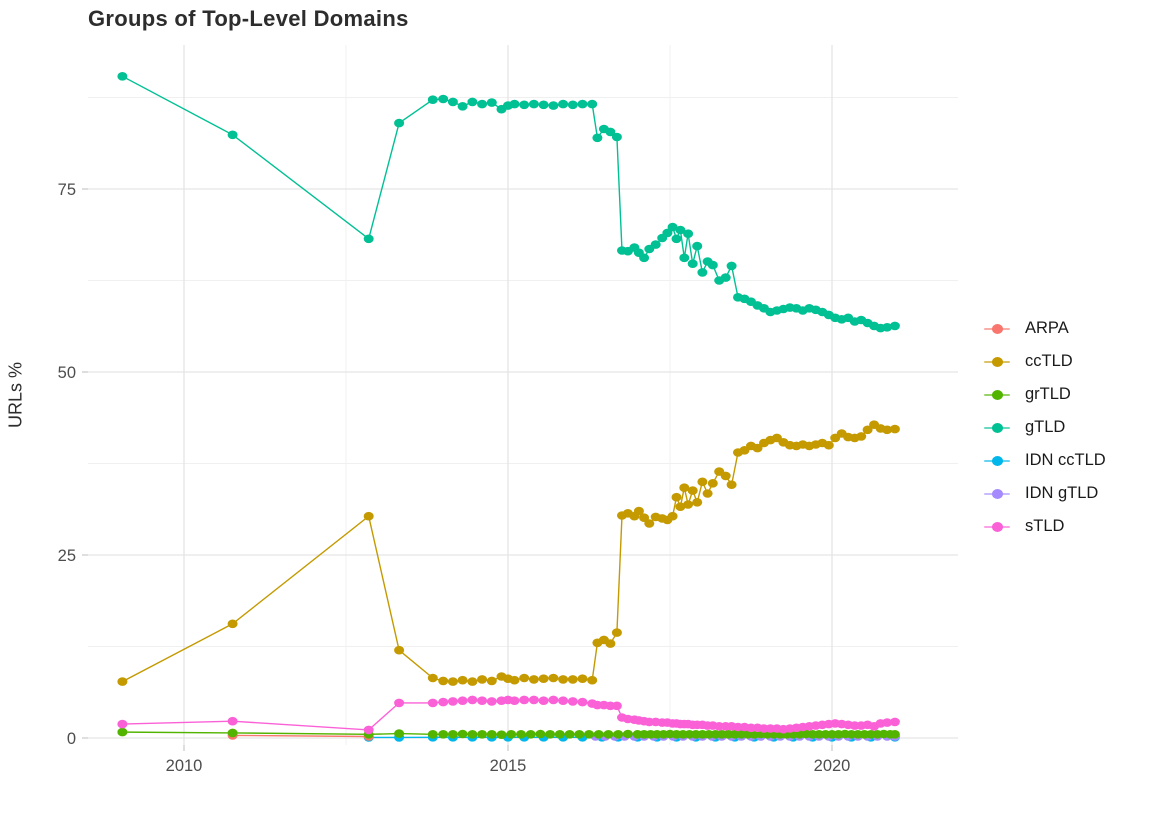  What do you see at coordinates (300, 736) in the screenshot?
I see `series-line` at bounding box center [300, 736].